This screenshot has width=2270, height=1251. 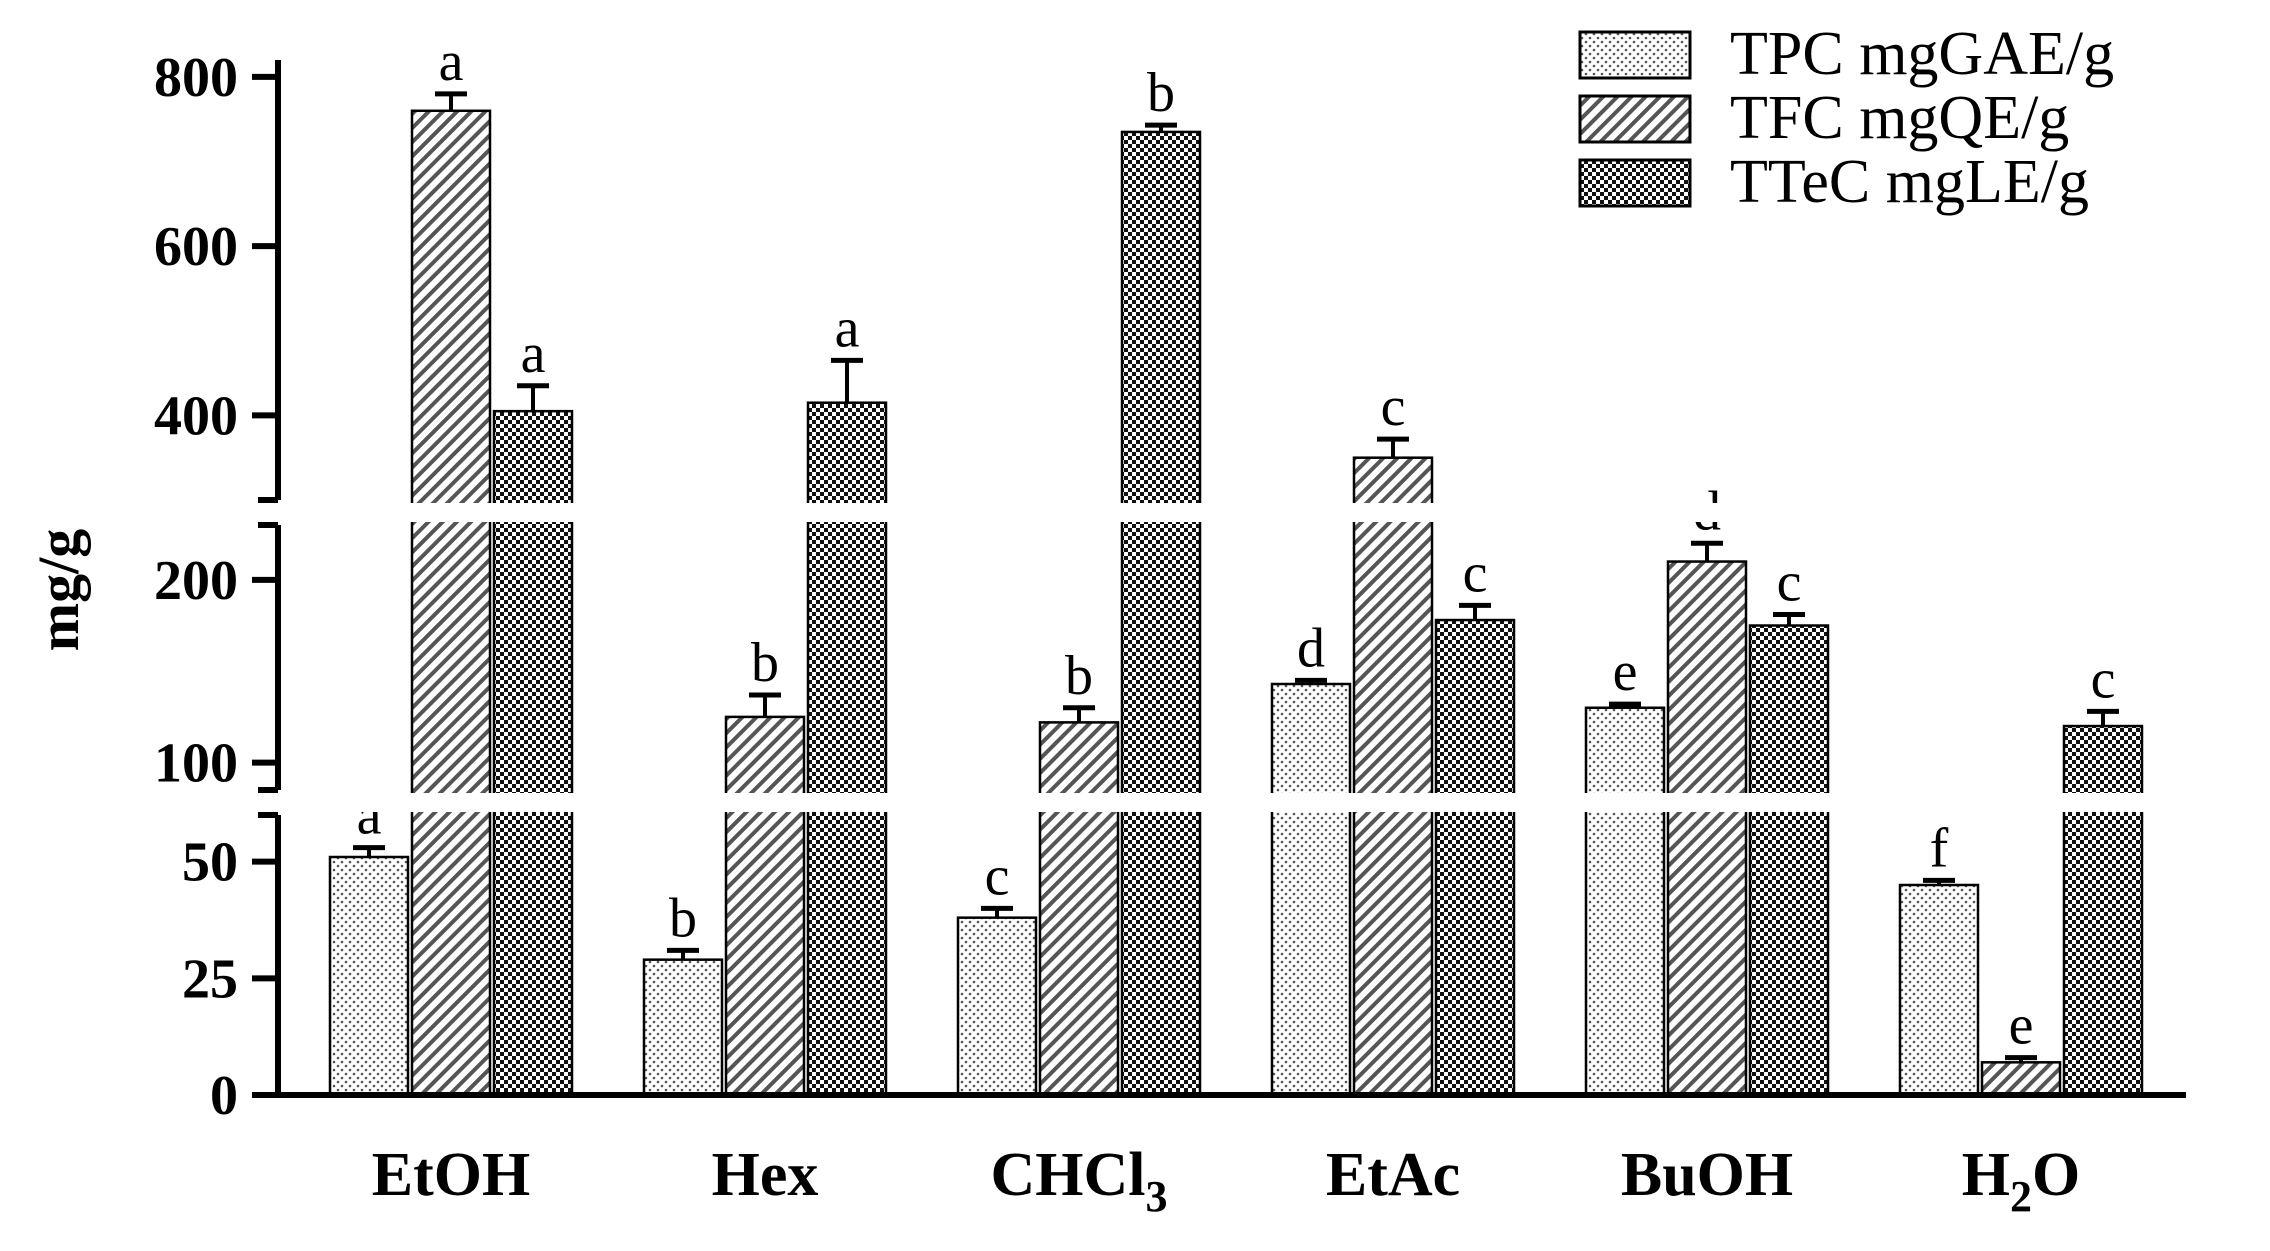 I want to click on x-category-label: EtOH, so click(x=451, y=1175).